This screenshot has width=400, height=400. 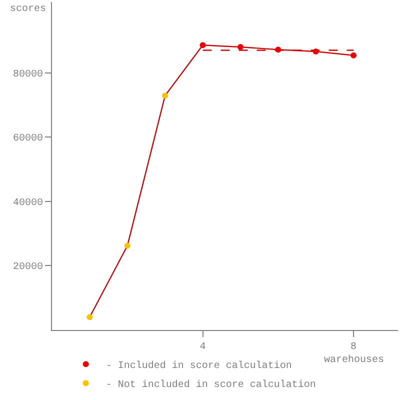 What do you see at coordinates (203, 347) in the screenshot?
I see `x-tick-label: 4` at bounding box center [203, 347].